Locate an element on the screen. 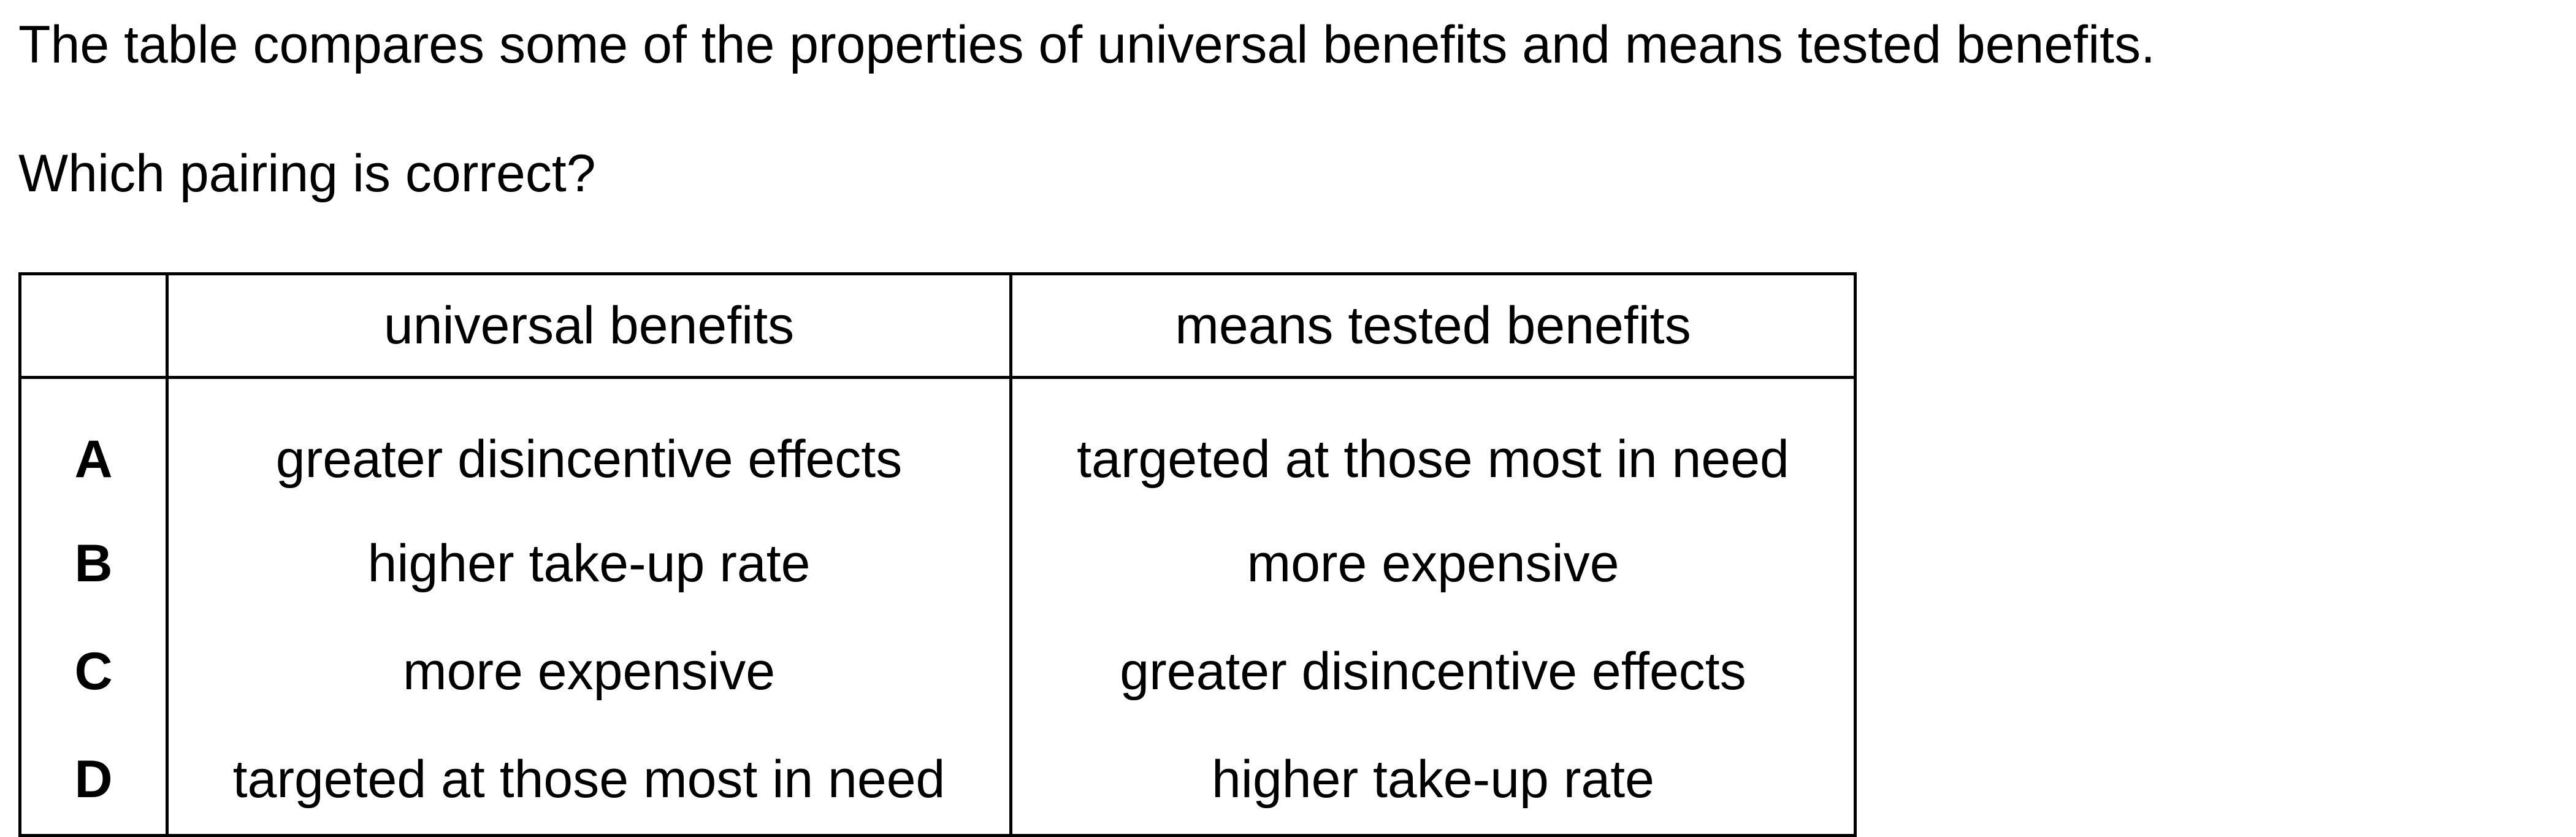 This screenshot has height=837, width=2576. table-row-b: B higher take-up rate more expensive is located at coordinates (937, 564).